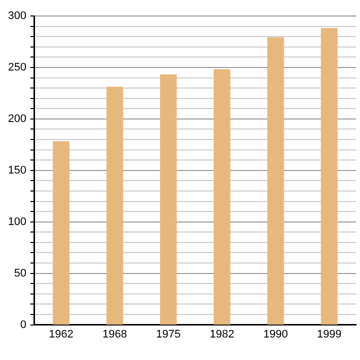 This screenshot has height=360, width=360. Describe the element at coordinates (23, 324) in the screenshot. I see `y-tick-label: 0` at that location.